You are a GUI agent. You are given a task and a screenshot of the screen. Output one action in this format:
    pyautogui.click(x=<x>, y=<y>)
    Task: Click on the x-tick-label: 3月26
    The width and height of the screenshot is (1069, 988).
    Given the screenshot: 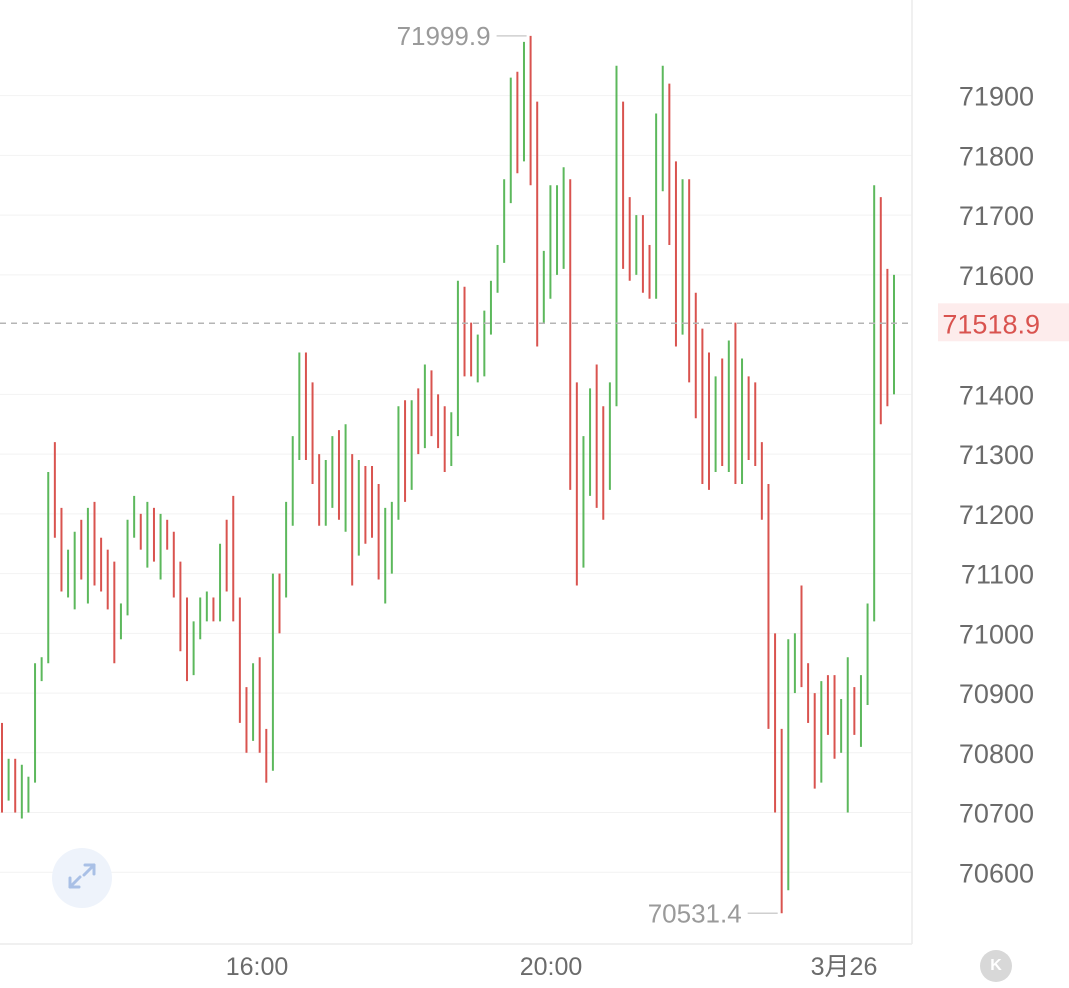 What is the action you would take?
    pyautogui.click(x=844, y=967)
    